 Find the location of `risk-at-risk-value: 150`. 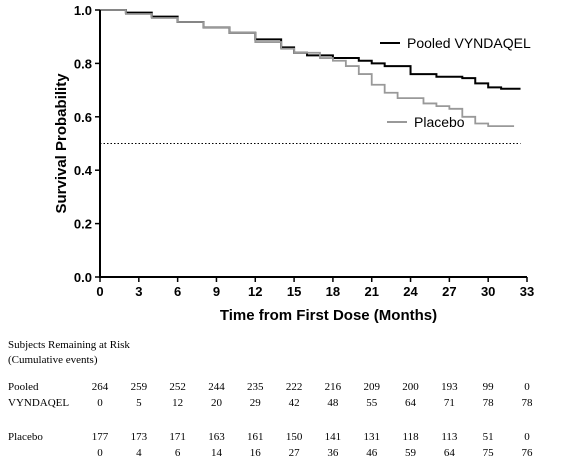

risk-at-risk-value: 150 is located at coordinates (294, 437).